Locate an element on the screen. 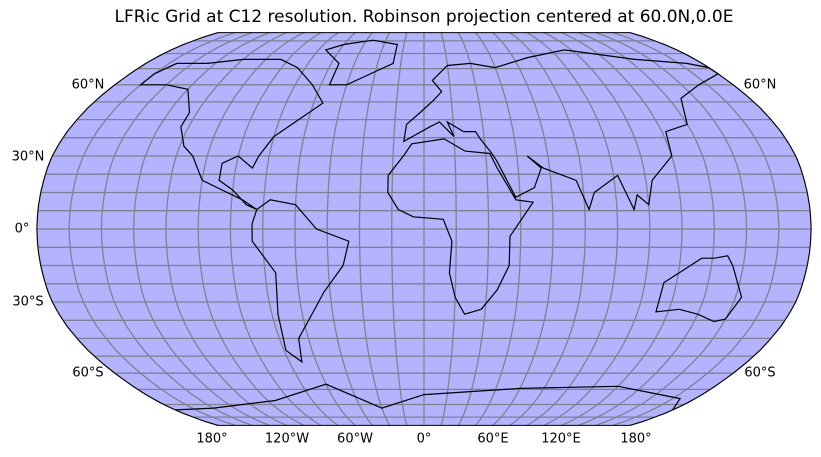 The height and width of the screenshot is (457, 821). lon-label: 120°W is located at coordinates (287, 439).